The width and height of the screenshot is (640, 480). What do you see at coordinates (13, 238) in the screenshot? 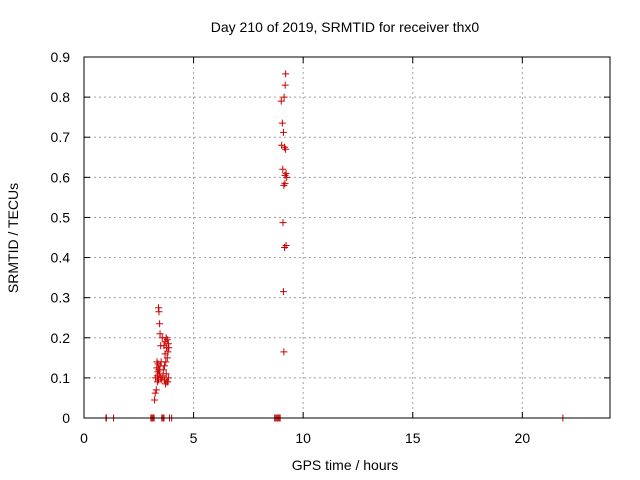
I see `y-axis-label: SRMTID / TECUs` at bounding box center [13, 238].